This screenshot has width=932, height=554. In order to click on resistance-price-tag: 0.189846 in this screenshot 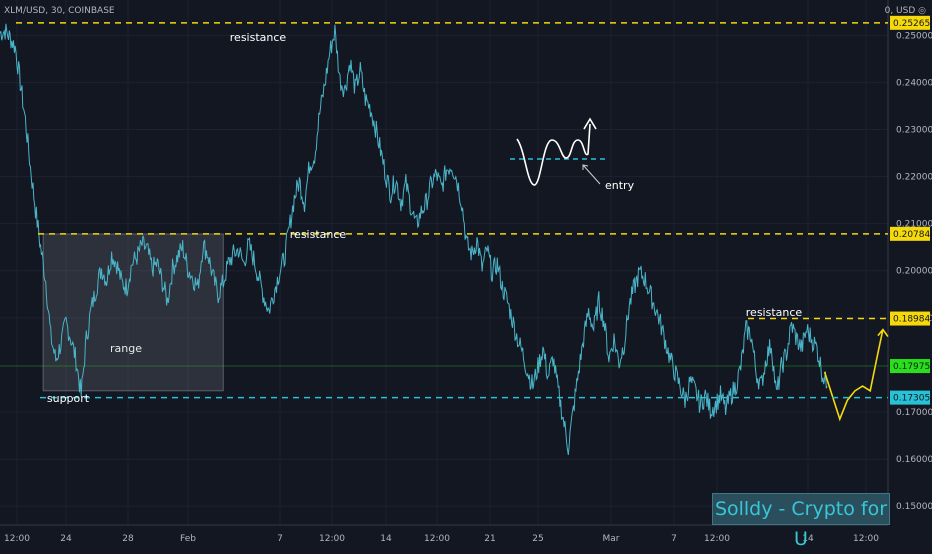, I will do `click(911, 318)`.